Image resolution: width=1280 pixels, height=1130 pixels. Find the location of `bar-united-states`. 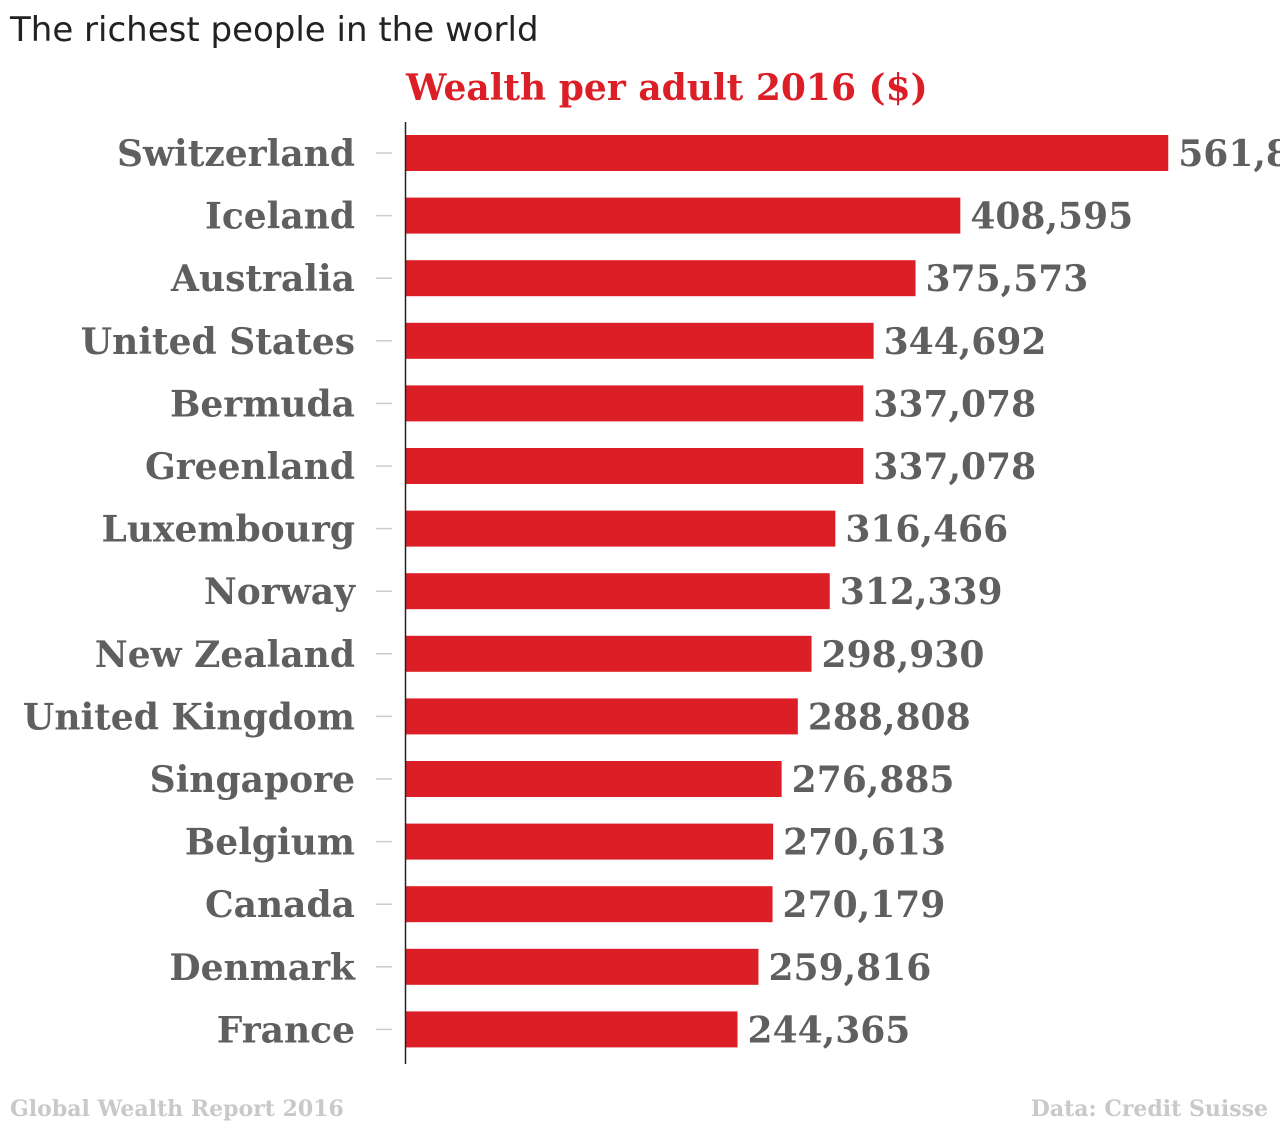

bar-united-states is located at coordinates (640, 340).